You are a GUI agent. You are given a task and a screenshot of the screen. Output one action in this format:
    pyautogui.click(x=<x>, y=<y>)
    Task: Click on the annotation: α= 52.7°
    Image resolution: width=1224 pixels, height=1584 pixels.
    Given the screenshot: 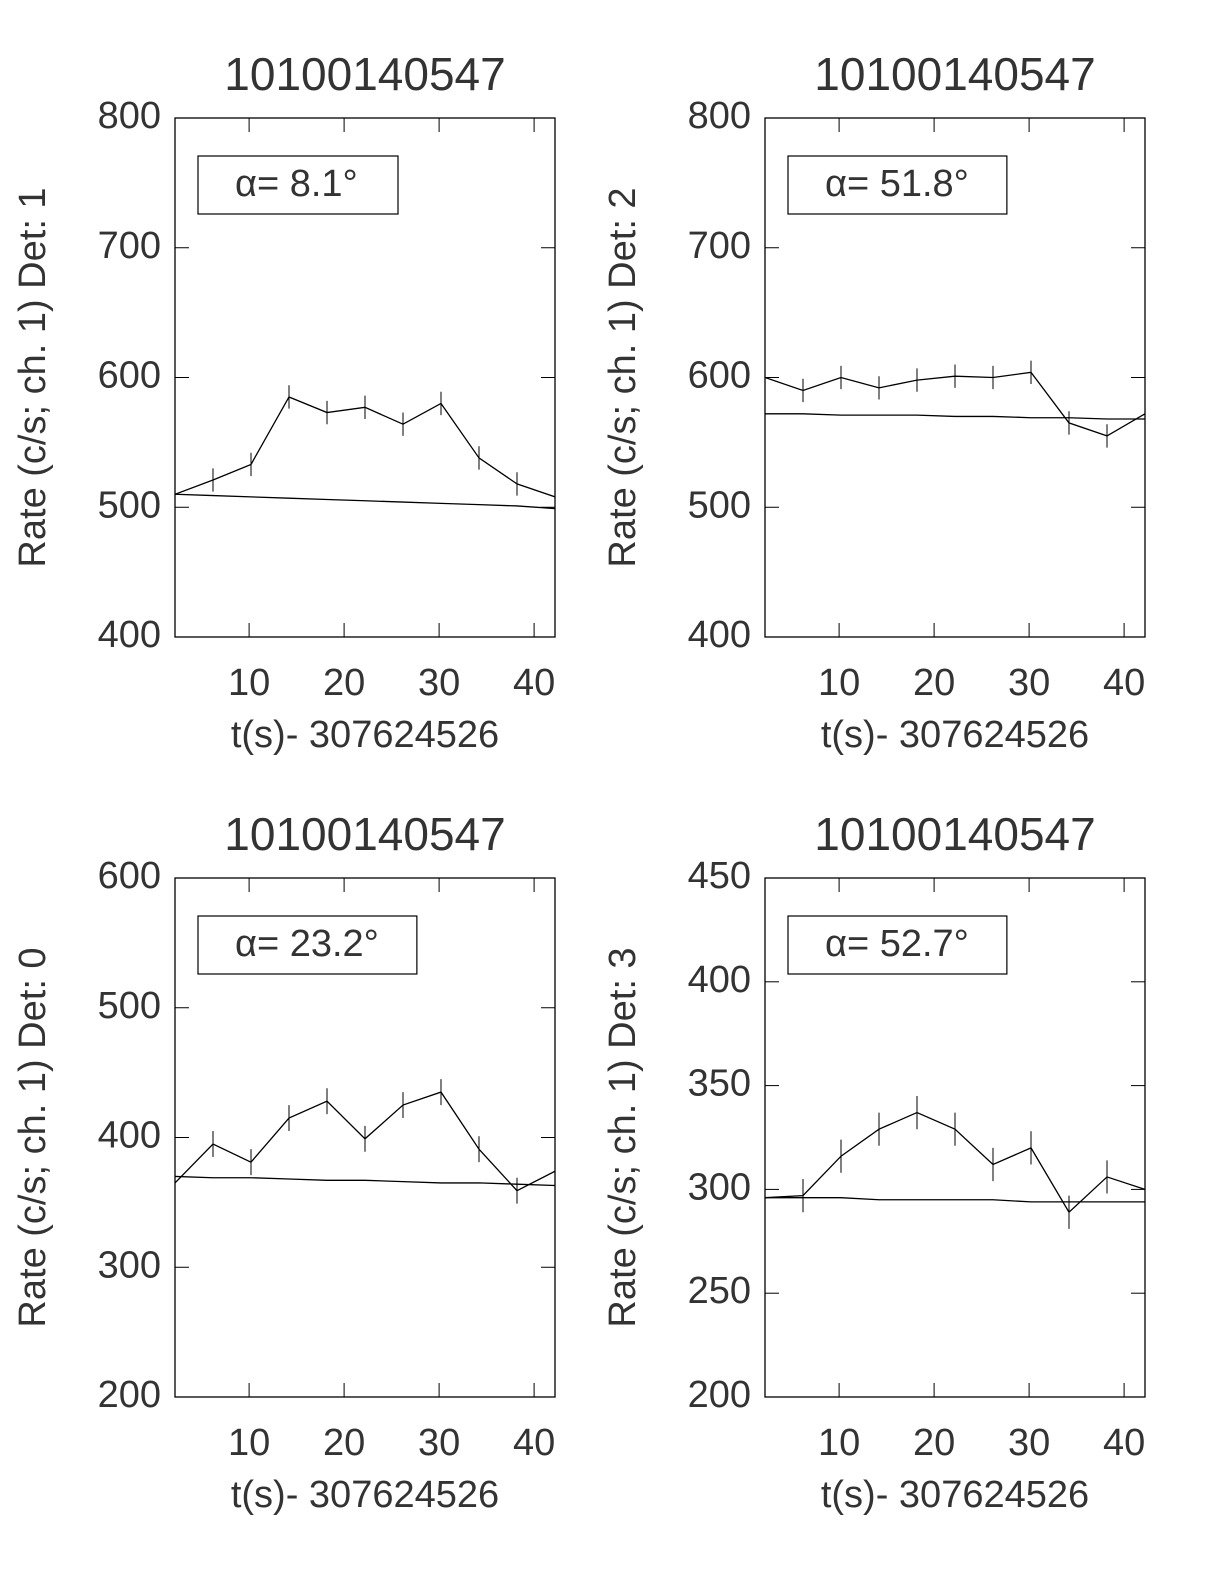 What is the action you would take?
    pyautogui.click(x=897, y=944)
    